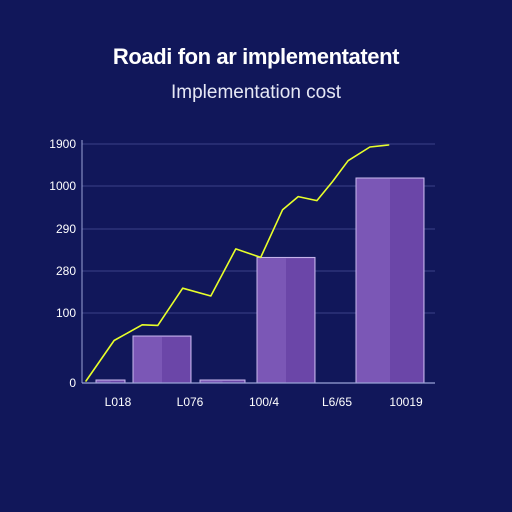 The image size is (512, 512). What do you see at coordinates (62, 144) in the screenshot?
I see `y-tick-label: 1900` at bounding box center [62, 144].